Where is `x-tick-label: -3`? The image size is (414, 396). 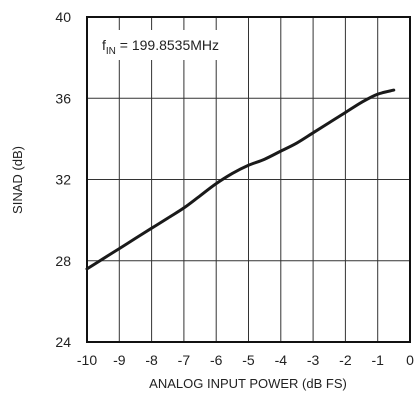
x-tick-label: -3 is located at coordinates (313, 360).